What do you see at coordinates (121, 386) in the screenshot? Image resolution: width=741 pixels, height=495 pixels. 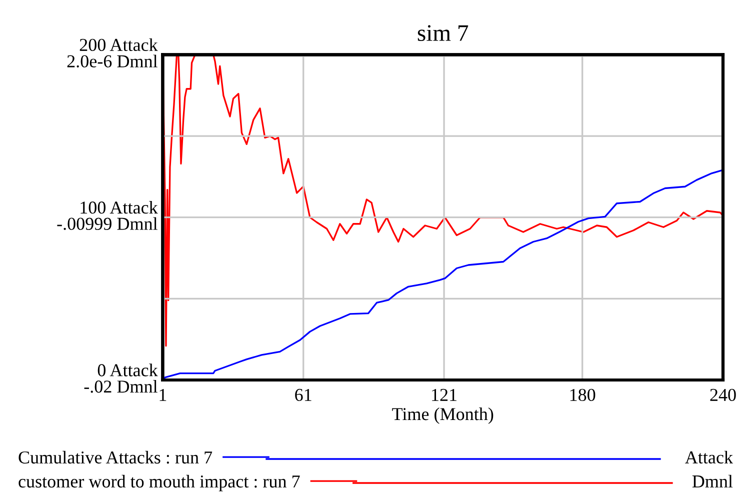 I see `y2-tick-label: -.02 Dmnl` at bounding box center [121, 386].